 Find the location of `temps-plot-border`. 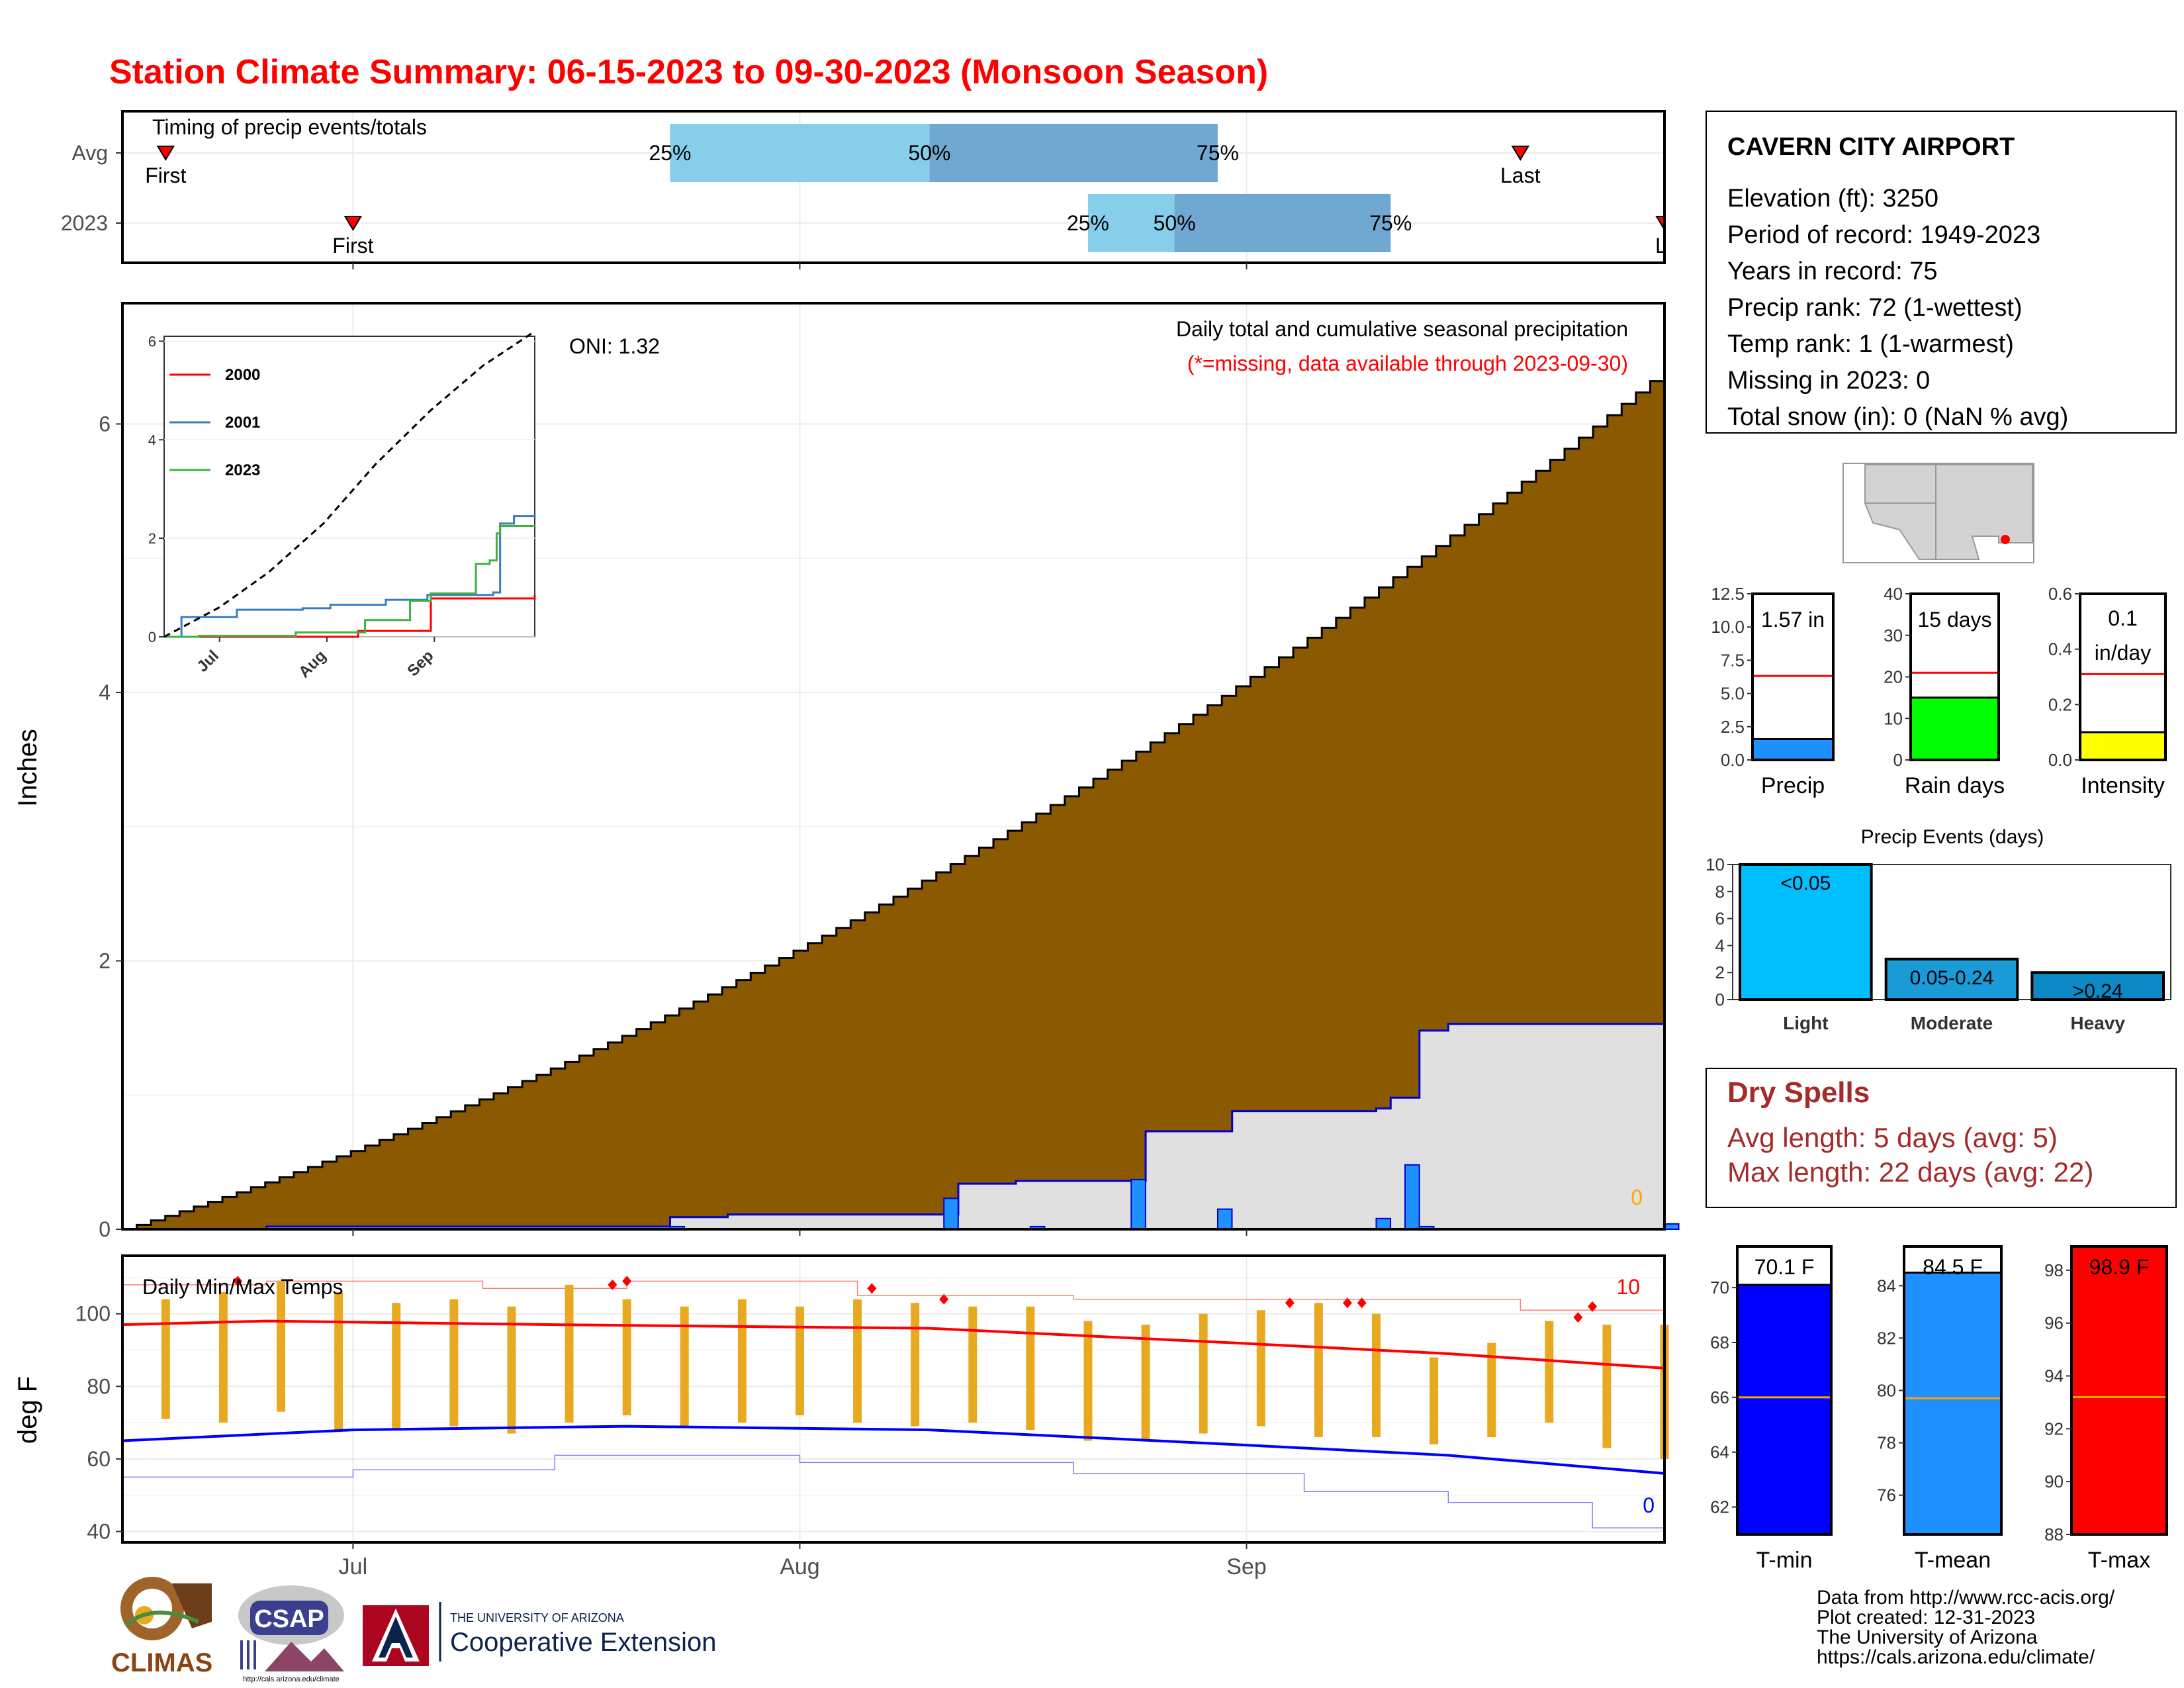

temps-plot-border is located at coordinates (893, 1399).